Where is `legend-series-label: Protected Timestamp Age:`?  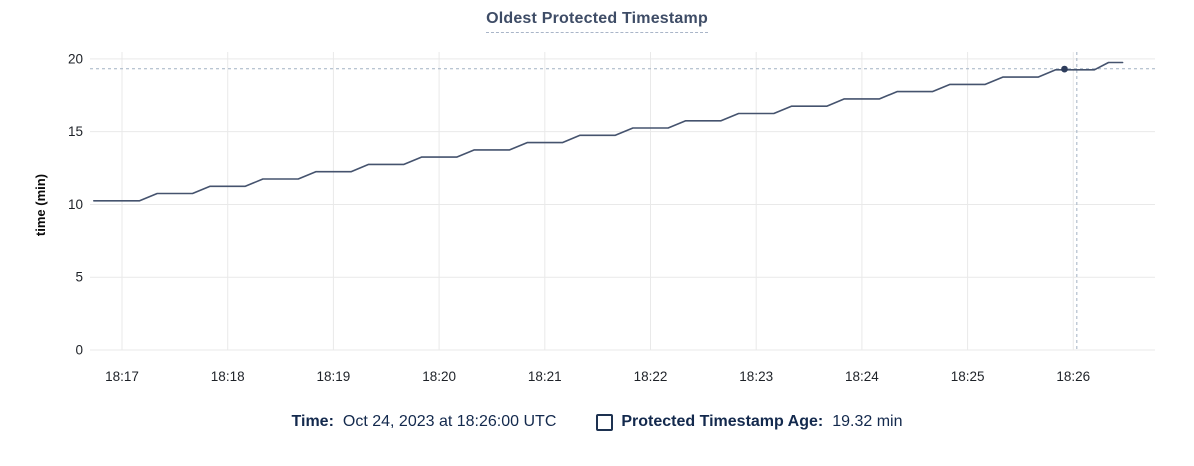
legend-series-label: Protected Timestamp Age: is located at coordinates (722, 421).